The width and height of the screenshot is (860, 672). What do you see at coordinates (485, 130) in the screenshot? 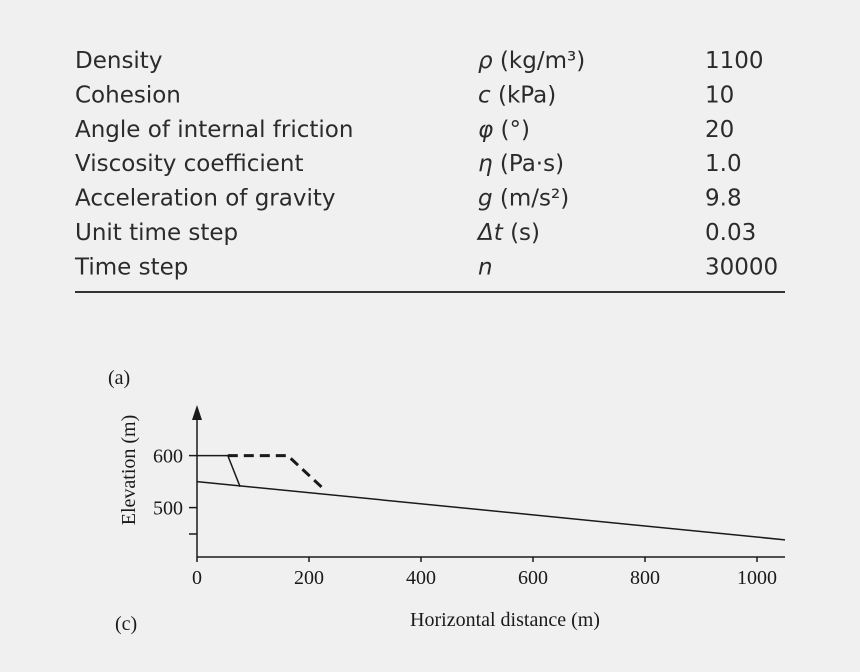
I see `symbol: φ` at bounding box center [485, 130].